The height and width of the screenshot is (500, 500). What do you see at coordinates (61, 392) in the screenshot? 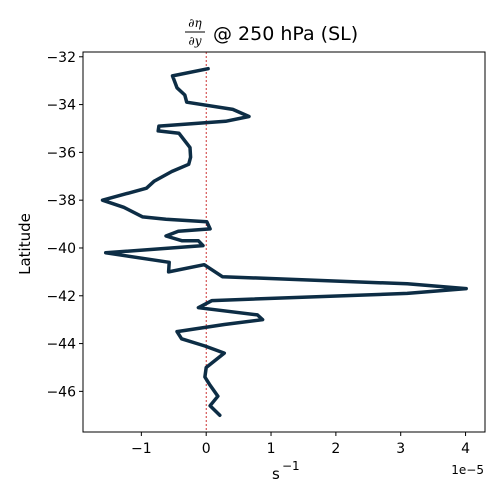
I see `y-tick-label: −46` at bounding box center [61, 392].